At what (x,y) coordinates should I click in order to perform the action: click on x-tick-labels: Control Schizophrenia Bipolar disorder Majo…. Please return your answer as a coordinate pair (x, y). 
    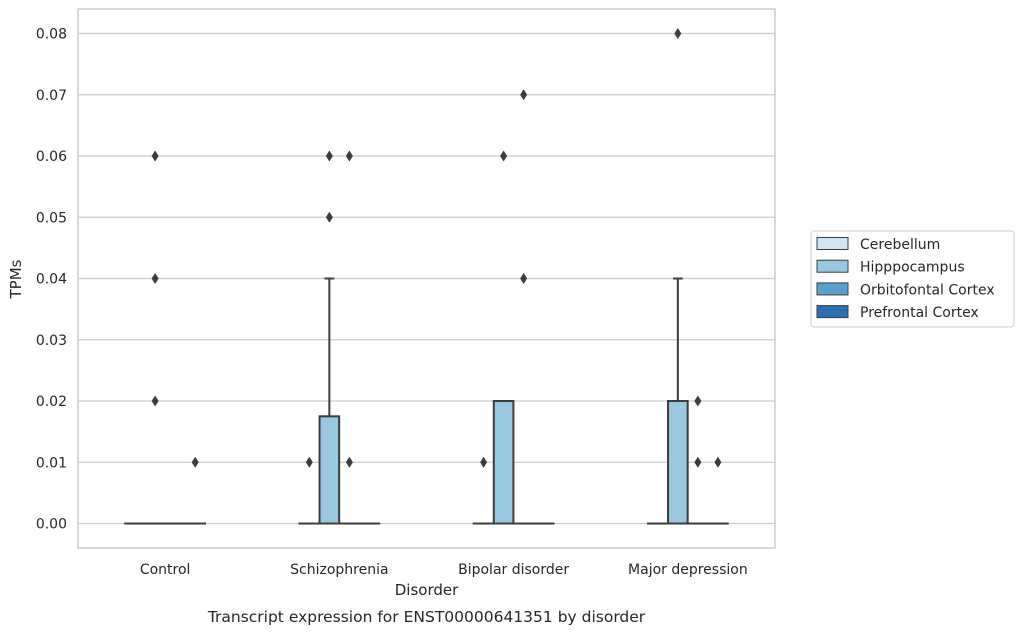
    Looking at the image, I should click on (444, 570).